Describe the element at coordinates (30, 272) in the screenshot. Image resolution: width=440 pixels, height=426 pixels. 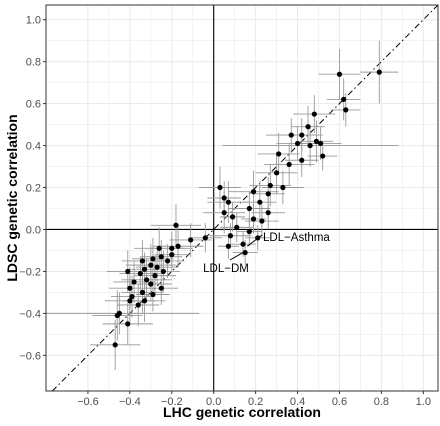
I see `y-tick-label: −0.2` at that location.